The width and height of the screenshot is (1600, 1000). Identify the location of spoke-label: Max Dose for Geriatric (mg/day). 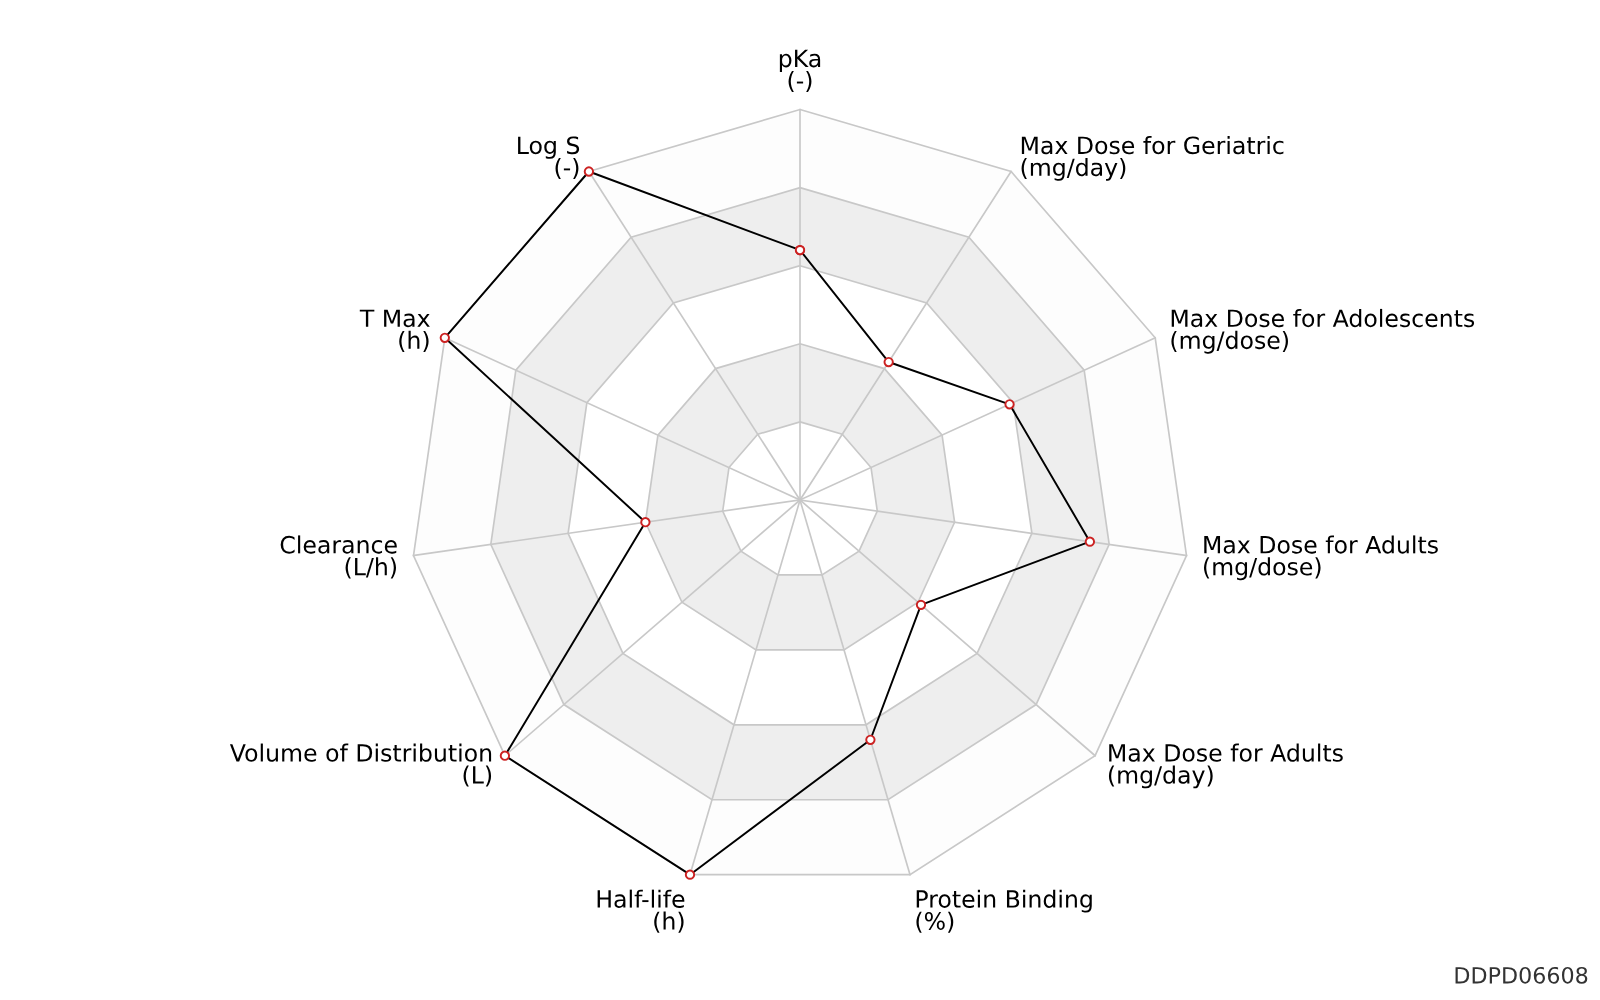
(1152, 158).